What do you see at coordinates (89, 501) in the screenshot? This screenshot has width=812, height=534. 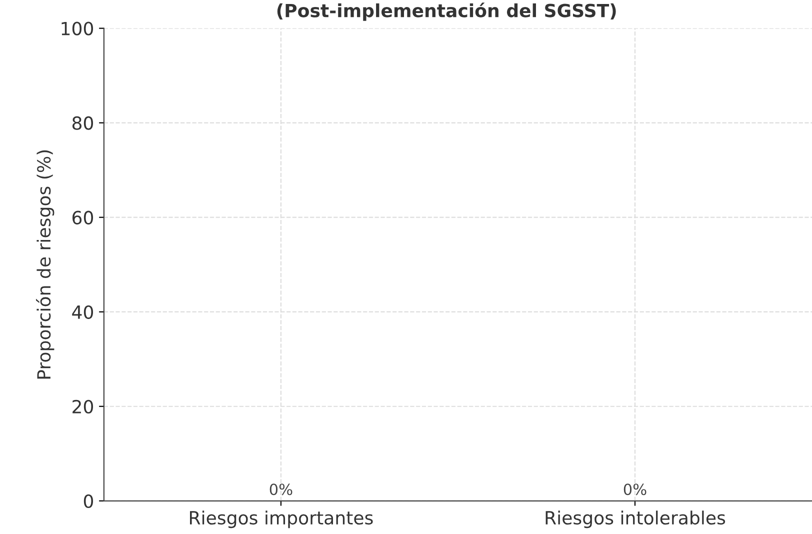 I see `y-tick-label: 0` at bounding box center [89, 501].